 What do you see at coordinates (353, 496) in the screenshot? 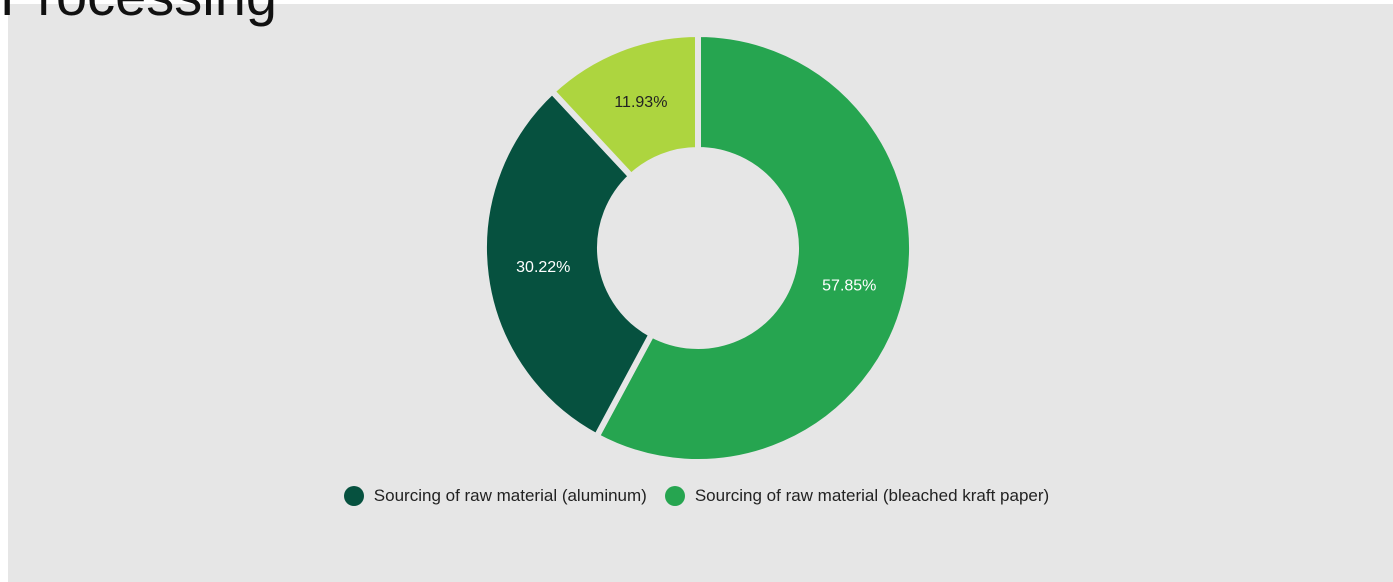
I see `legend-swatch-aluminum` at bounding box center [353, 496].